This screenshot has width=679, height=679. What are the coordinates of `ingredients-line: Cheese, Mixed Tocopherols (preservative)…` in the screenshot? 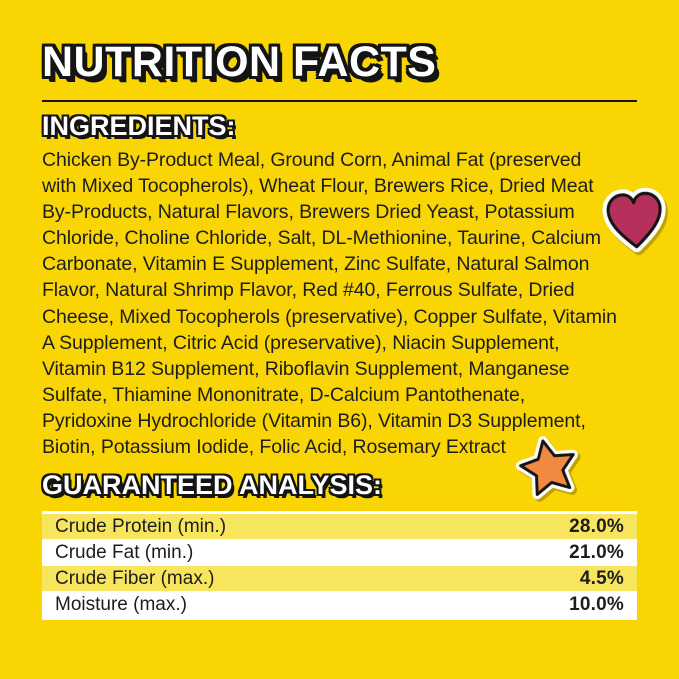 It's located at (329, 316).